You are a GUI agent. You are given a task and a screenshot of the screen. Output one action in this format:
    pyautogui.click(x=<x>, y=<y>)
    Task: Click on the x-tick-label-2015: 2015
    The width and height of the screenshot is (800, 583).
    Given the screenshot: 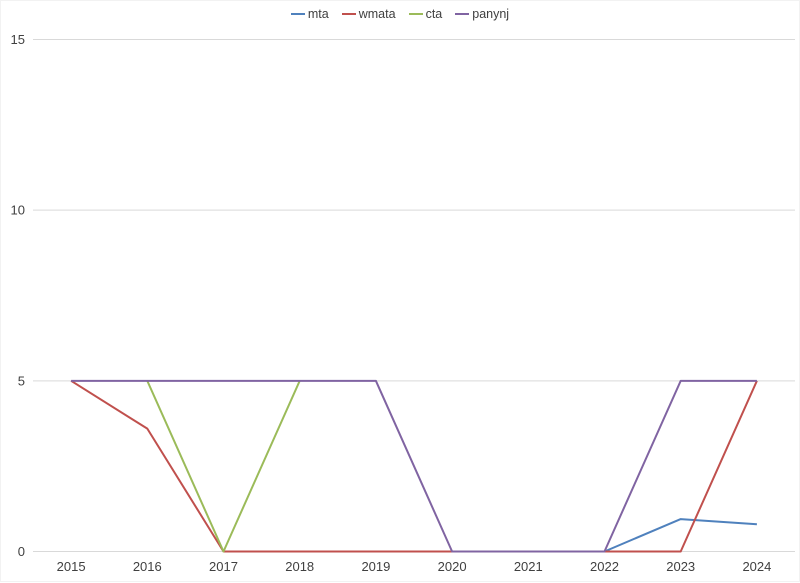 What is the action you would take?
    pyautogui.click(x=71, y=566)
    